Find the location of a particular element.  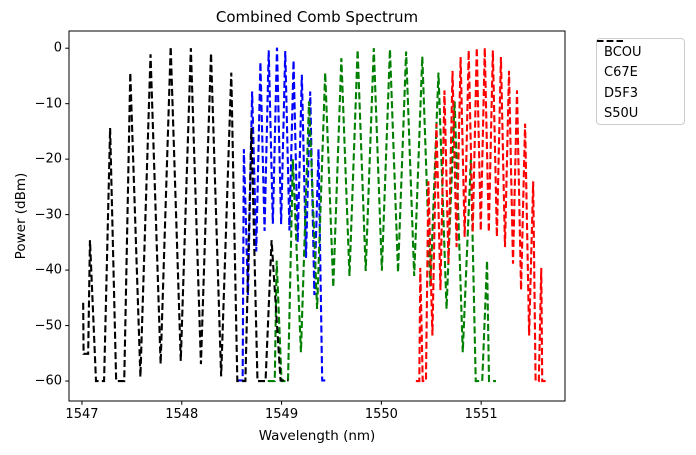

x-tick-label: 1550 is located at coordinates (381, 414).